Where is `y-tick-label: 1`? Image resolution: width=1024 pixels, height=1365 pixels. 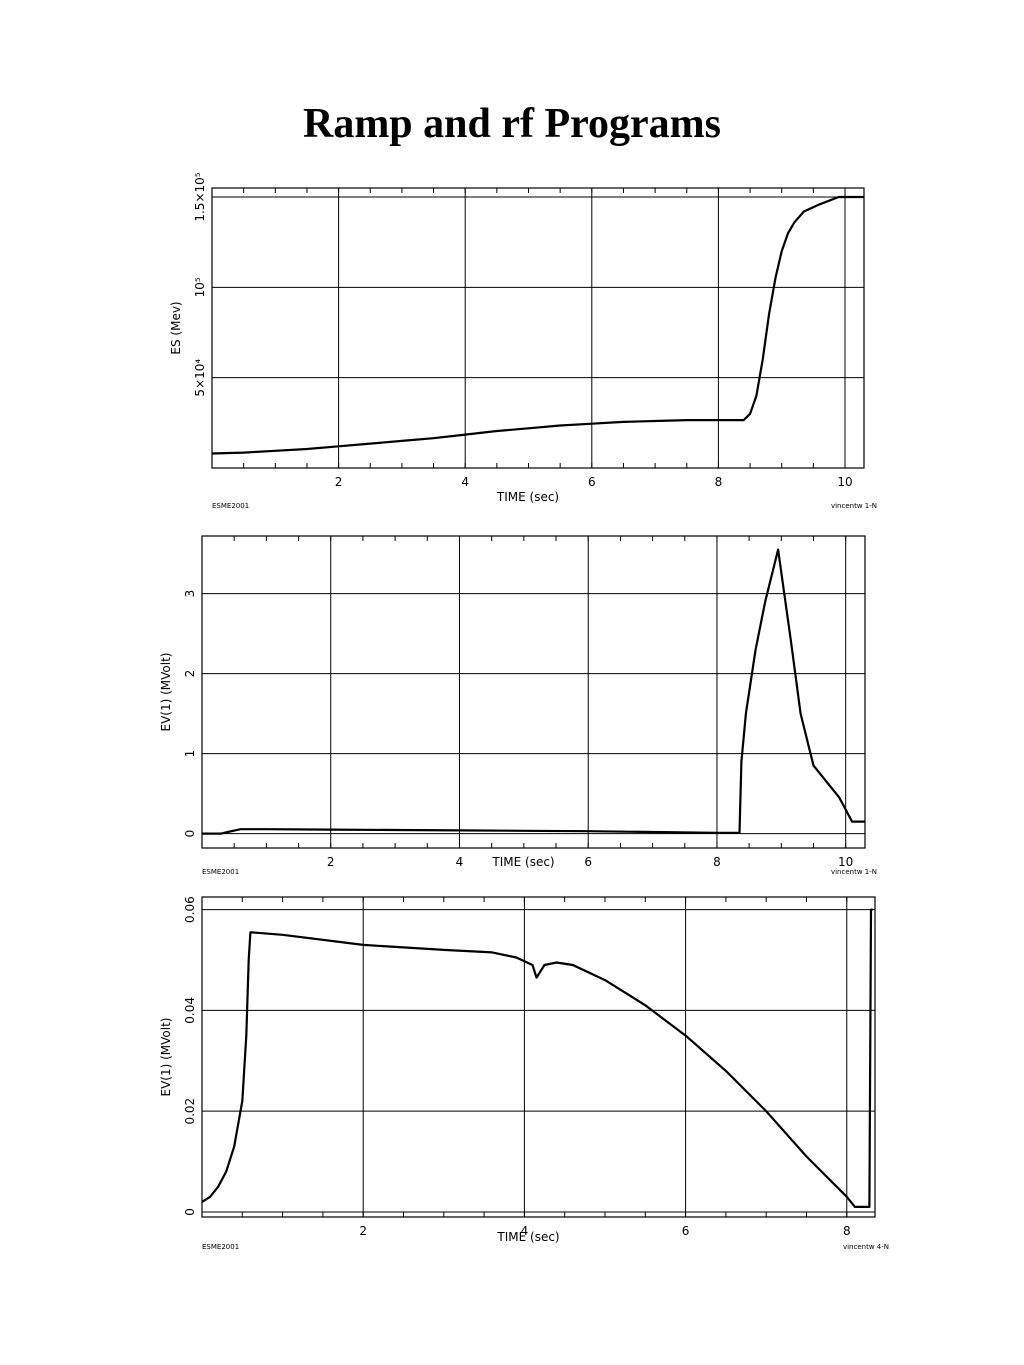 y-tick-label: 1 is located at coordinates (190, 754).